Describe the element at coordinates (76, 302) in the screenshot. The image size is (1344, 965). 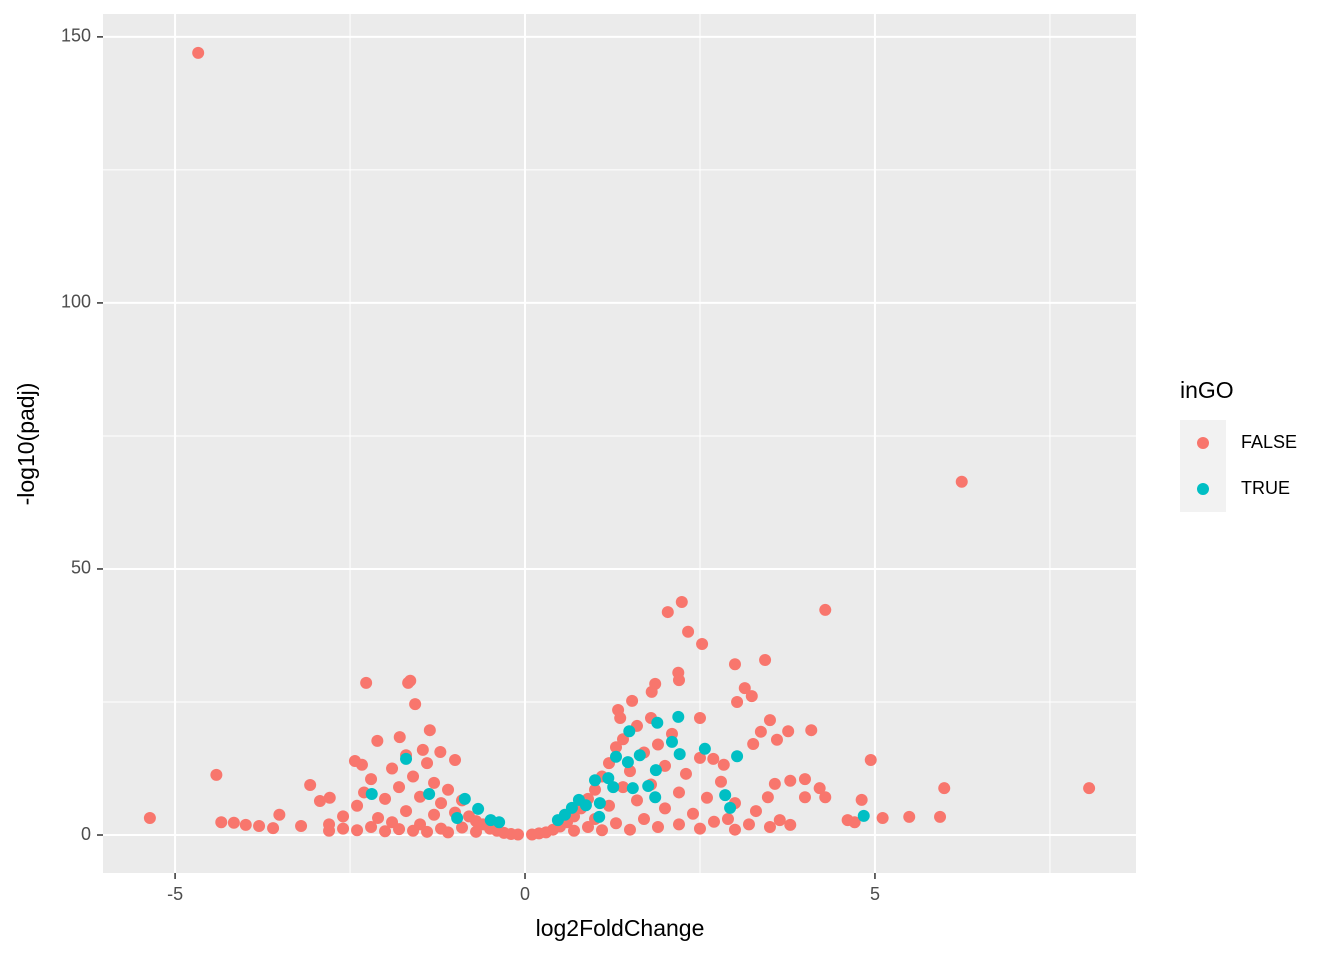
I see `y-tick-label: 100` at that location.